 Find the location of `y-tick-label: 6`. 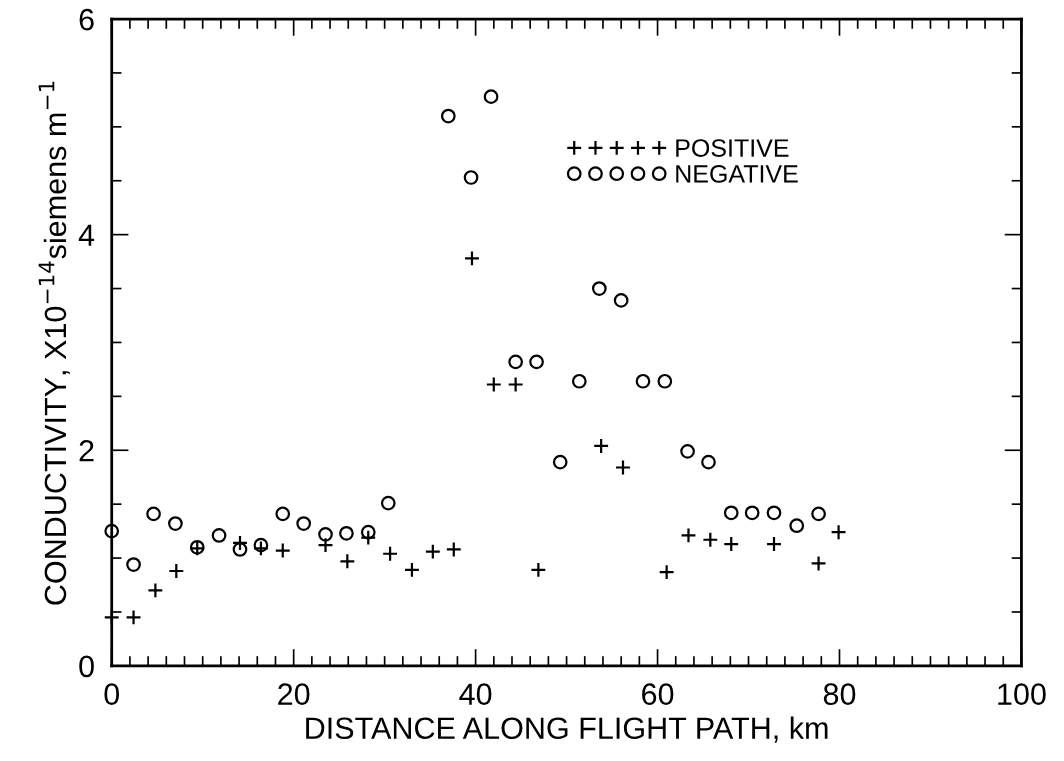

y-tick-label: 6 is located at coordinates (86, 19).